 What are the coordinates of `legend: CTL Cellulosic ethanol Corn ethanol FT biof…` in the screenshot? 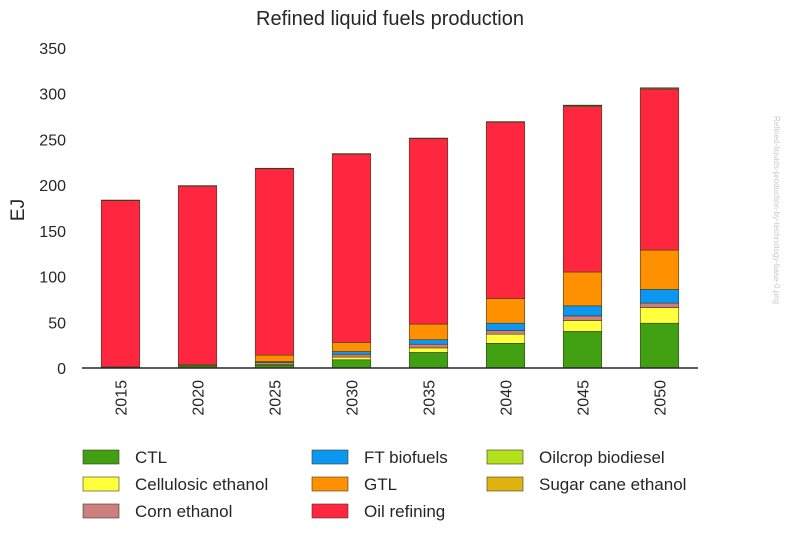 It's located at (384, 484).